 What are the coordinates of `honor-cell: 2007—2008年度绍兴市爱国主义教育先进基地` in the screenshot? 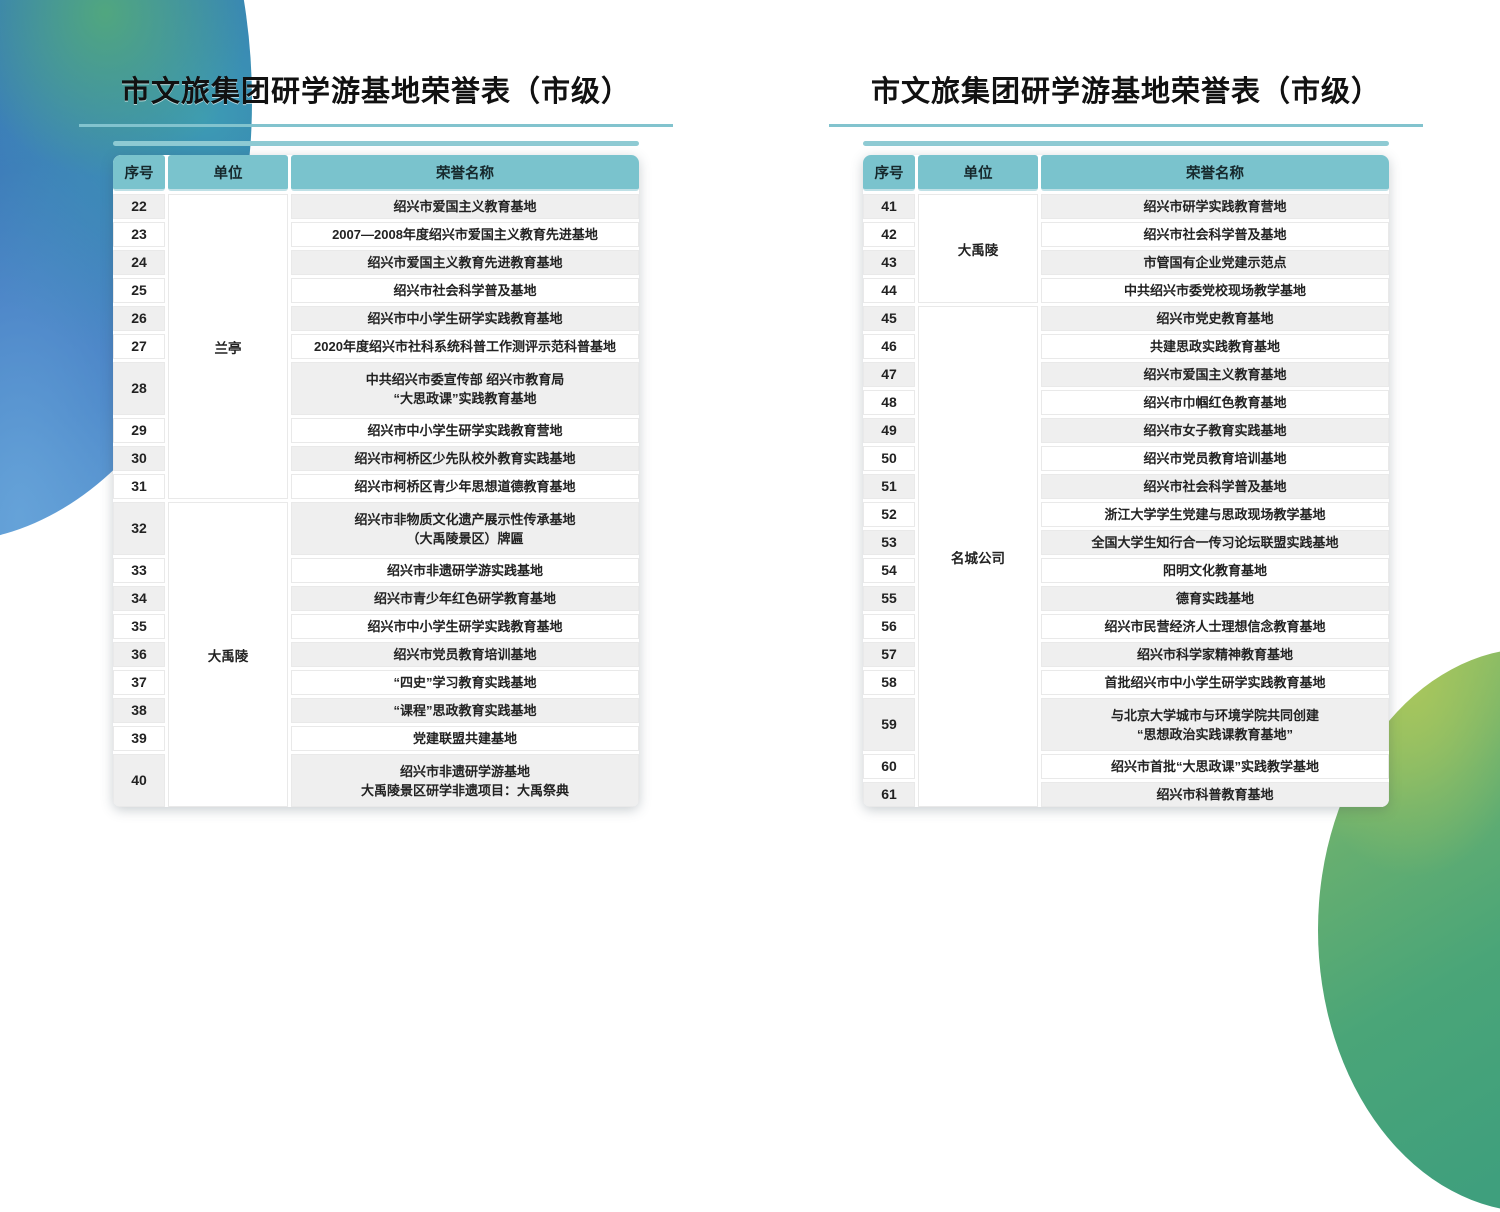 It's located at (465, 234).